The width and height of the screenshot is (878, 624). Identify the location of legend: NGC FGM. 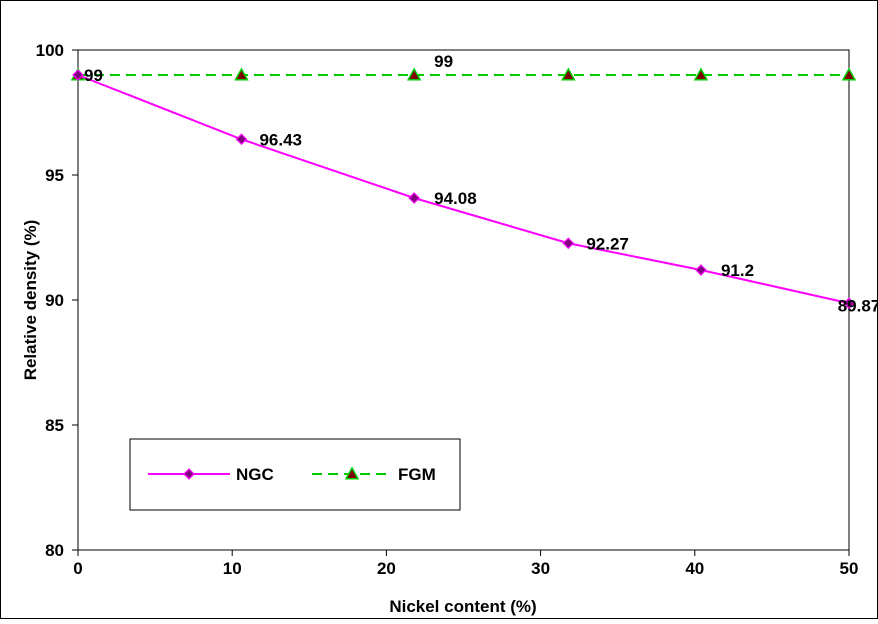
(295, 474).